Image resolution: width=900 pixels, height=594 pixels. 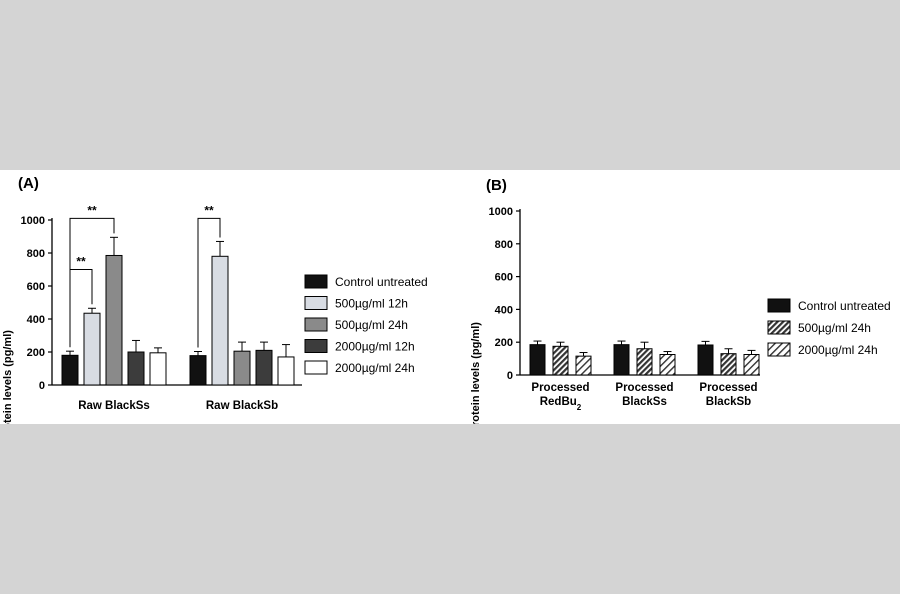 I want to click on panel-a-y-tick-label: 200, so click(x=36, y=353).